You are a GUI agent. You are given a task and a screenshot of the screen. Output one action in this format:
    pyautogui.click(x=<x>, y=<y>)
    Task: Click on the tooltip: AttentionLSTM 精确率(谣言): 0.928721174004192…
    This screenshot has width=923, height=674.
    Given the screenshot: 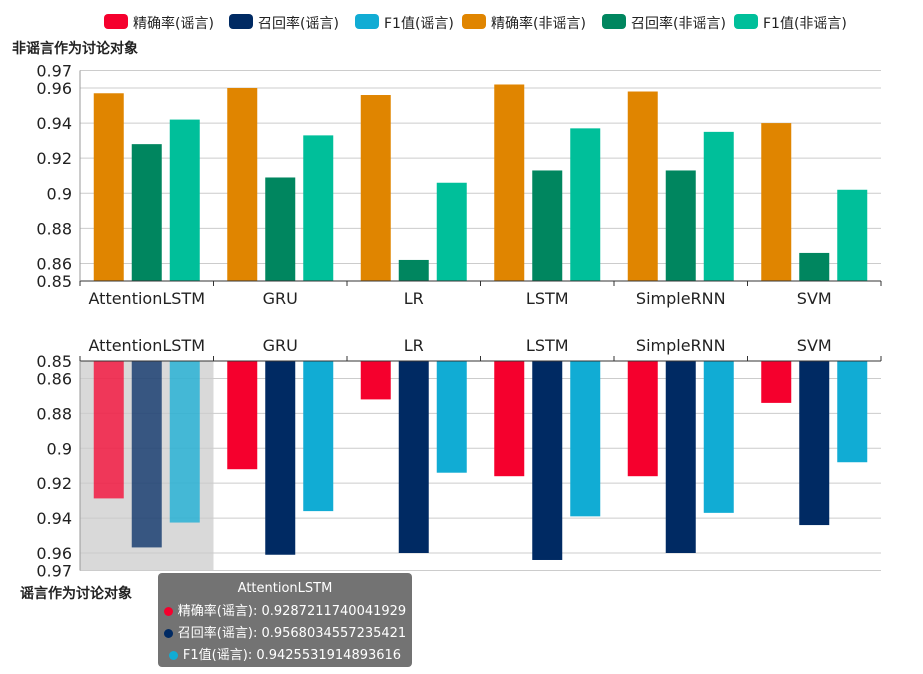 What is the action you would take?
    pyautogui.click(x=285, y=620)
    